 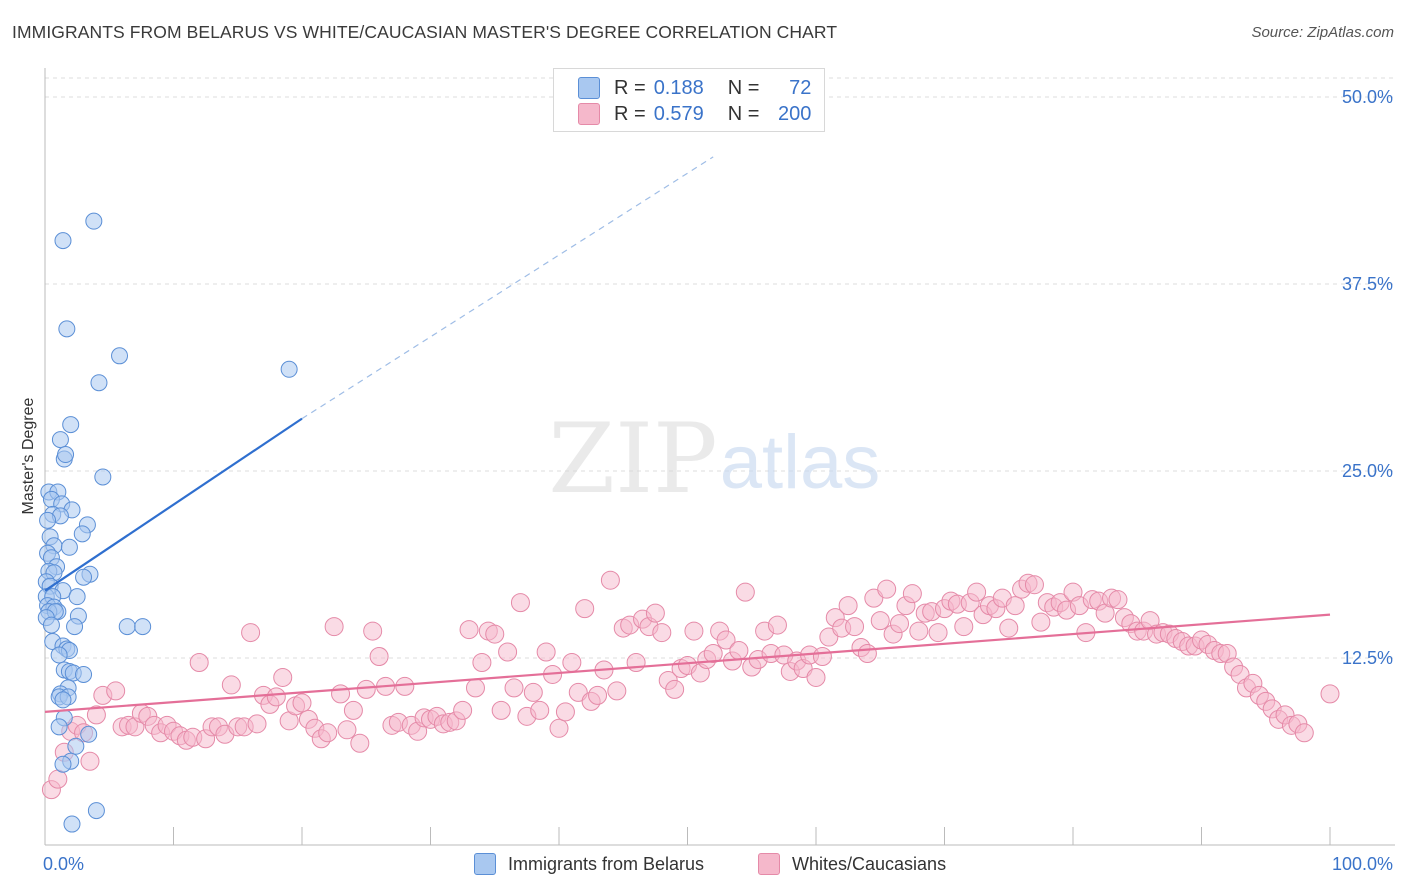 I want to click on bottom-legend-belarus: Immigrants from Belarus, so click(x=589, y=864).